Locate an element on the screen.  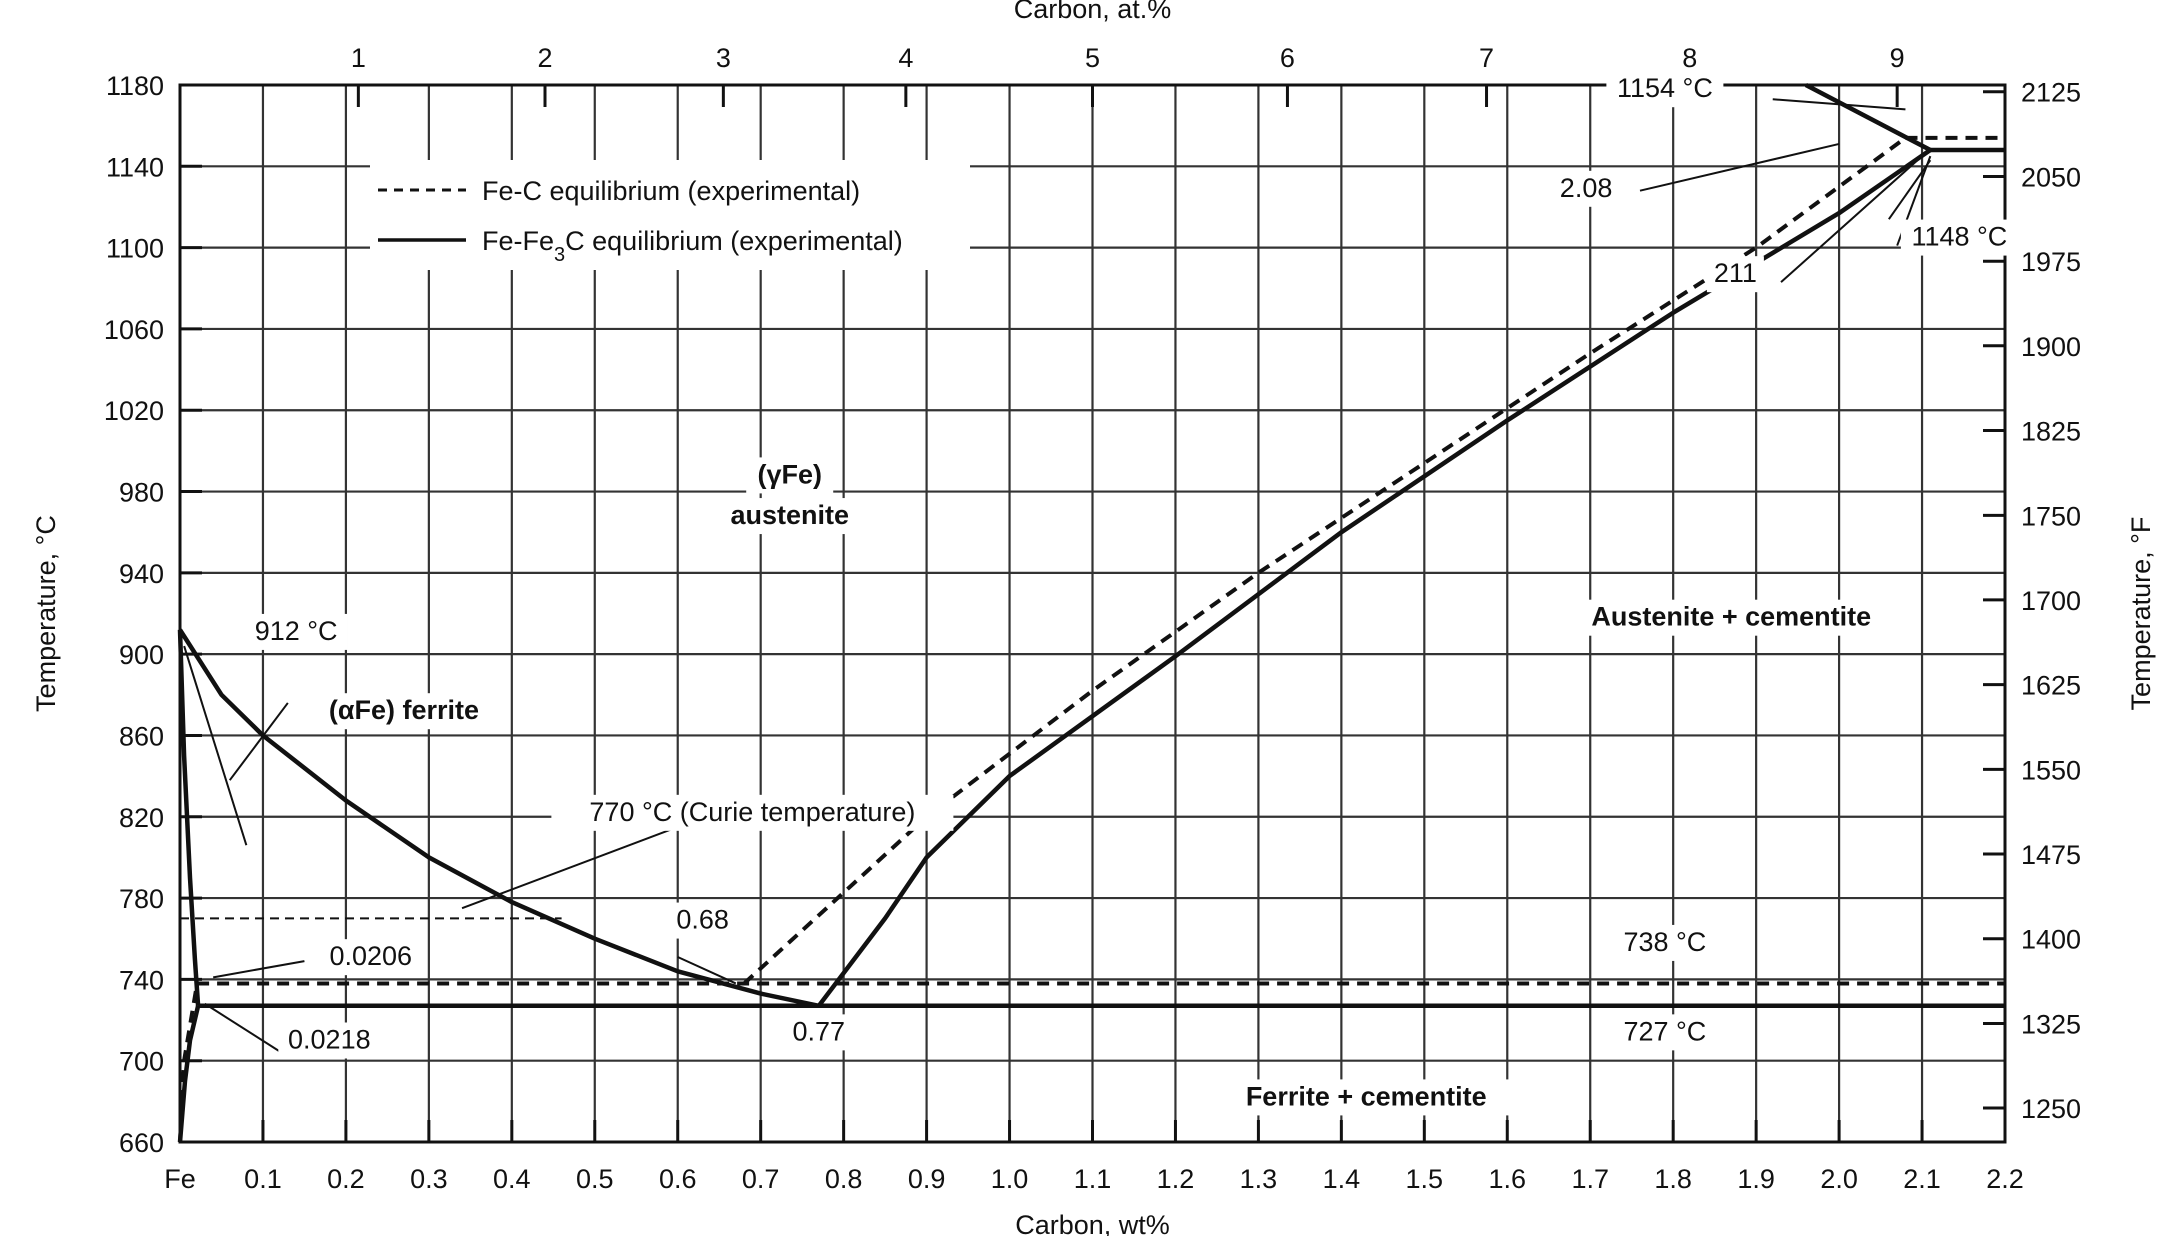
annotation-7: (γFe) is located at coordinates (789, 474).